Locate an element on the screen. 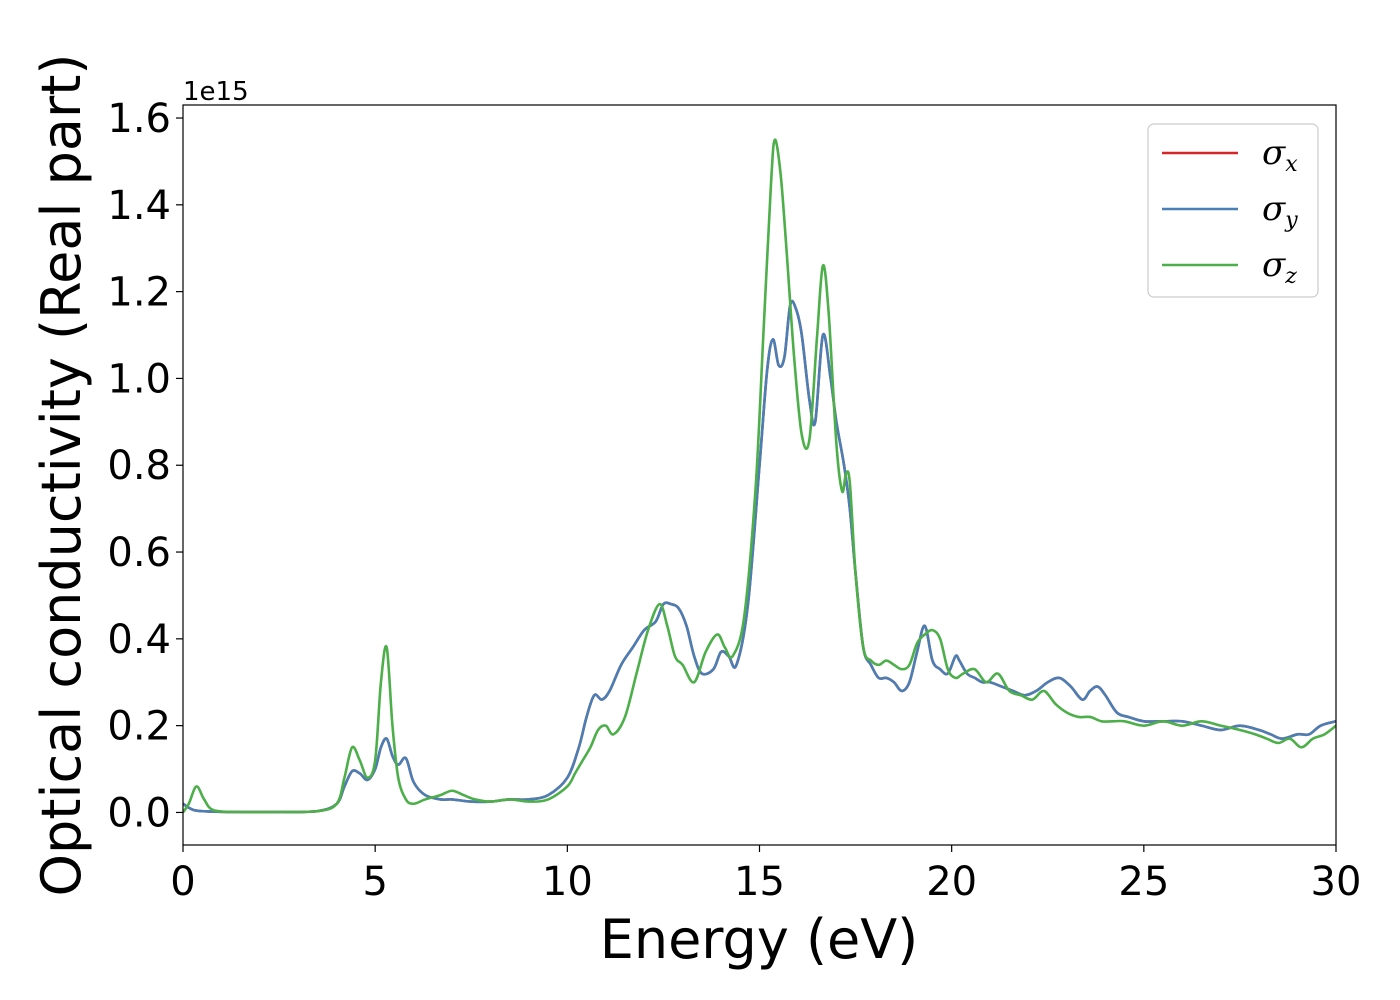  x-axis-label: Energy (eV) is located at coordinates (759, 939).